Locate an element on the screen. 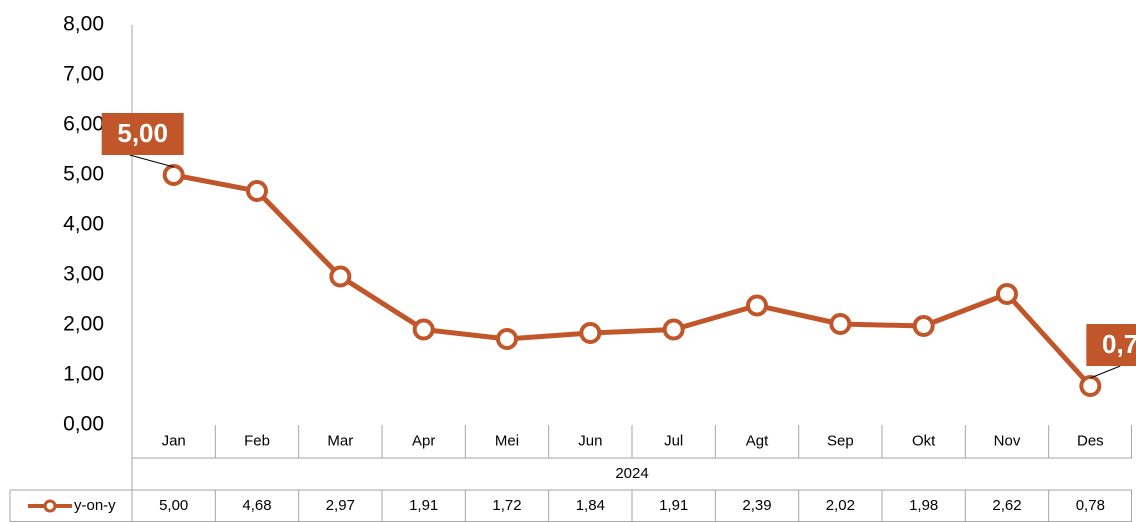 Image resolution: width=1136 pixels, height=522 pixels. y-tick-label: 0,00 is located at coordinates (83, 424).